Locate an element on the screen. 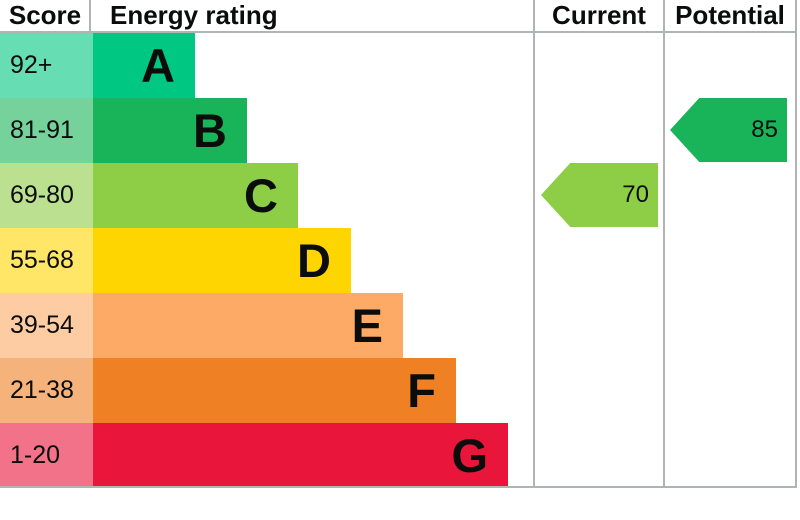 This screenshot has height=520, width=800. score-column-header: Score is located at coordinates (45, 15).